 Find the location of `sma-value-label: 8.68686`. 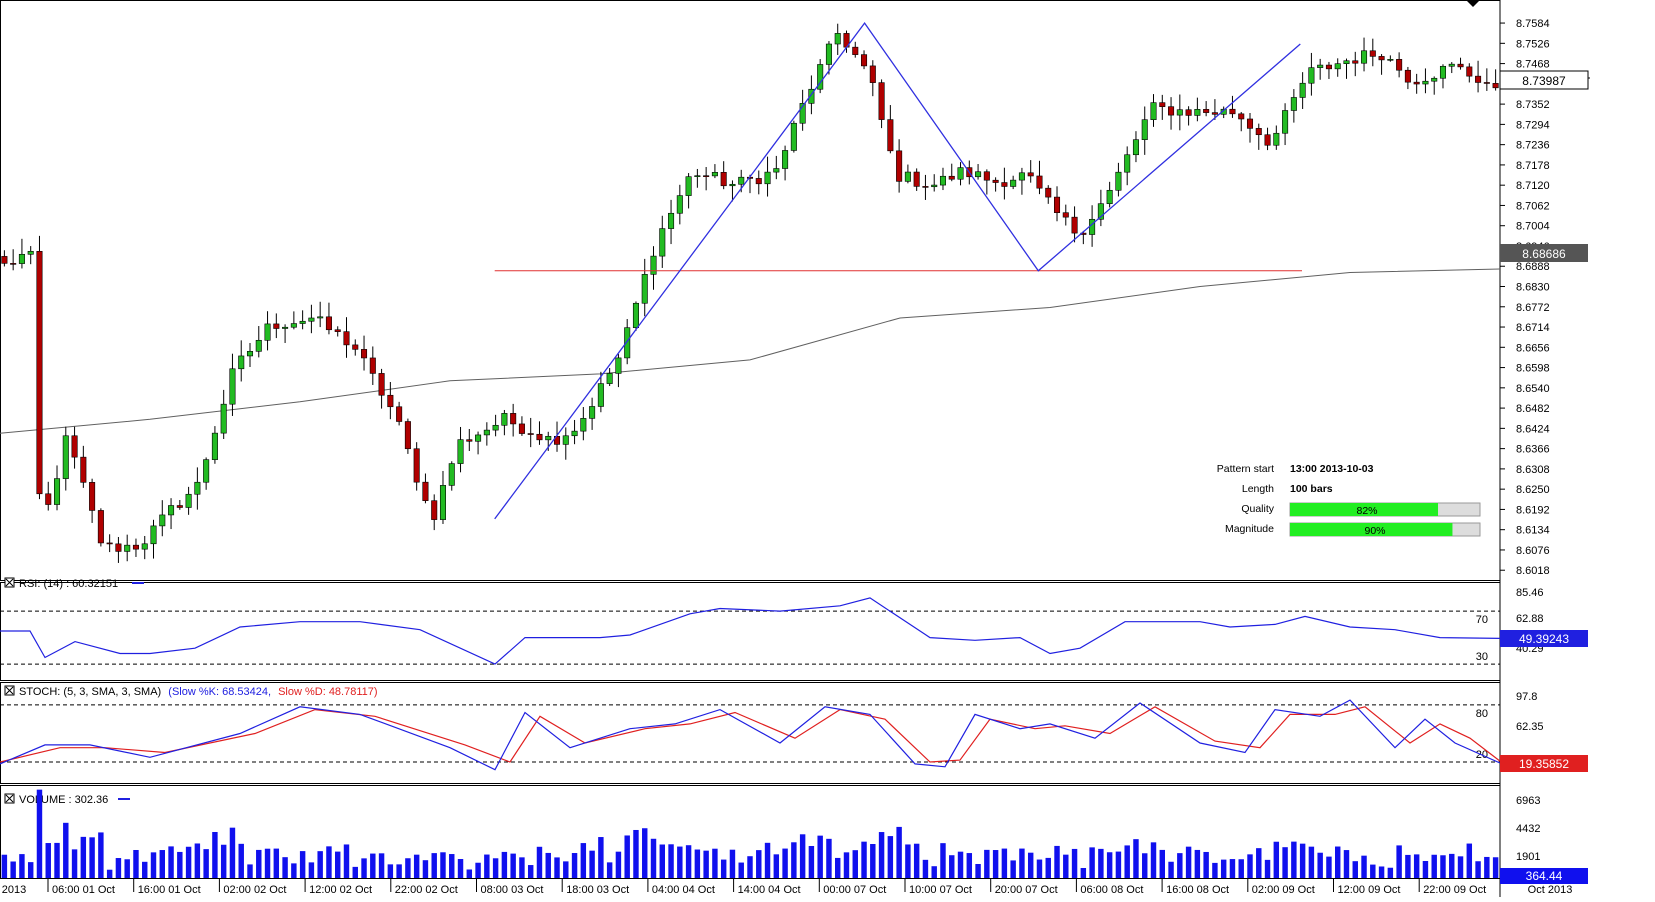

sma-value-label: 8.68686 is located at coordinates (1544, 254).